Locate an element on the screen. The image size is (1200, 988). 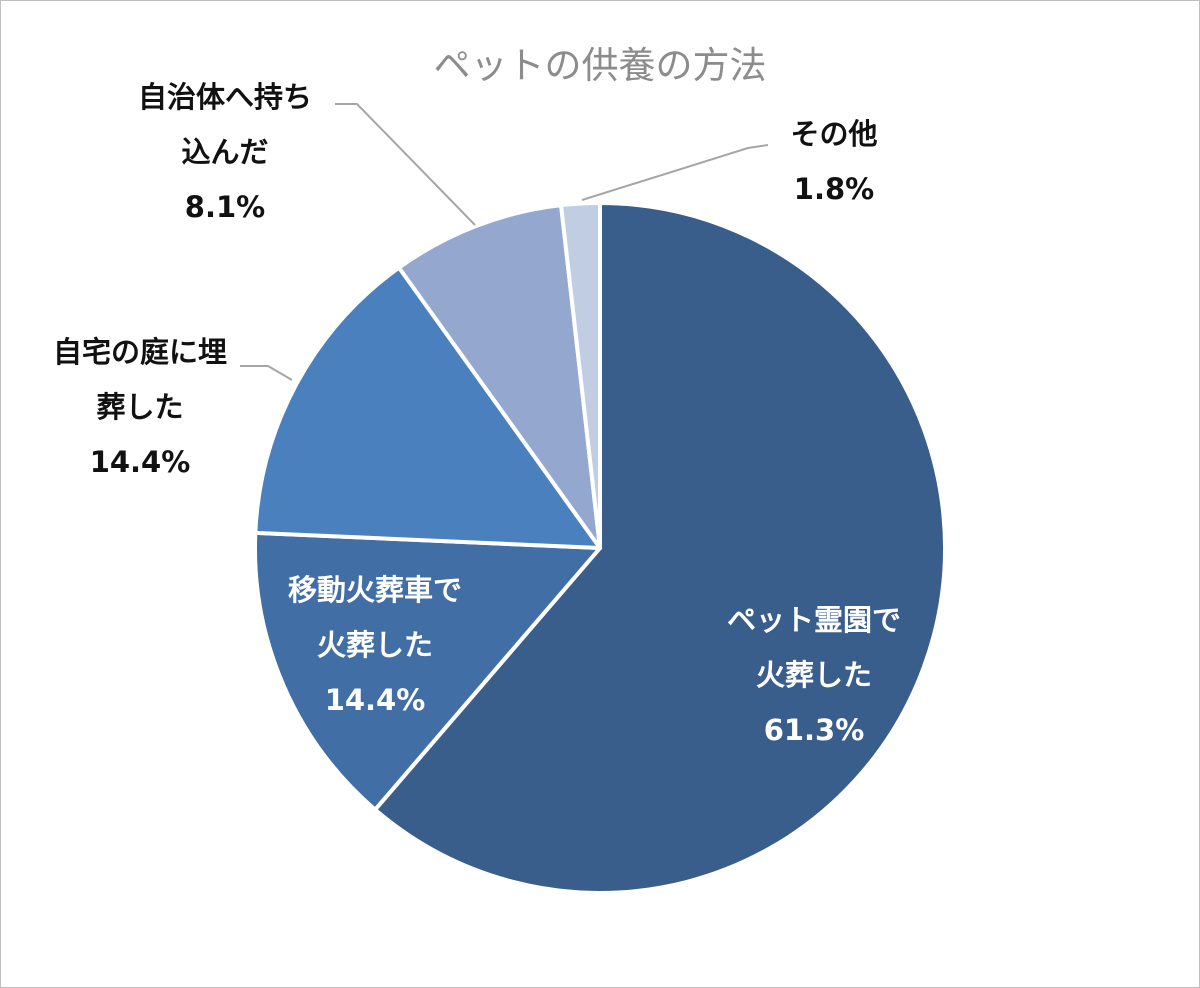
leader-lines is located at coordinates (504, 242).